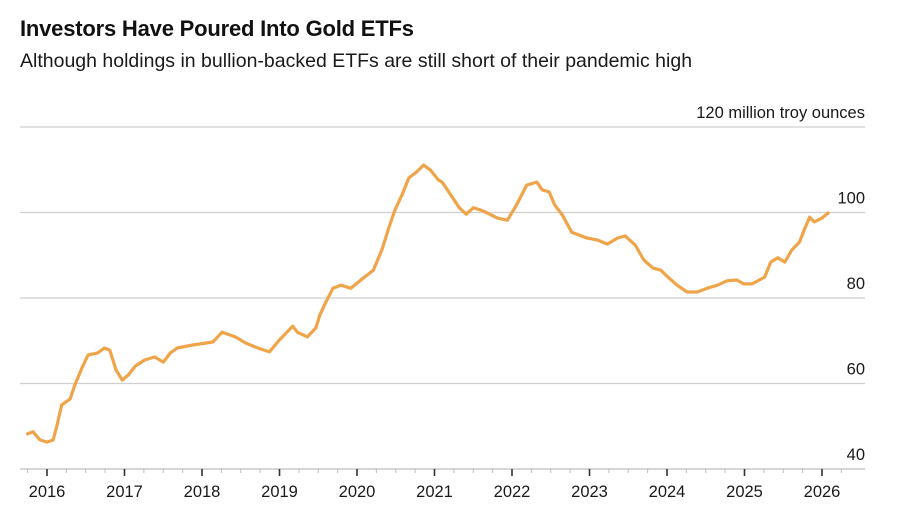 This screenshot has width=900, height=510. What do you see at coordinates (856, 284) in the screenshot?
I see `y-tick-label-80: 80` at bounding box center [856, 284].